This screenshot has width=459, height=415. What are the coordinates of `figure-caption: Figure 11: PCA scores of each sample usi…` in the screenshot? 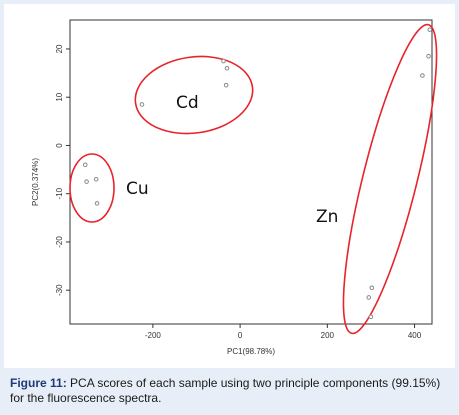 It's located at (230, 391).